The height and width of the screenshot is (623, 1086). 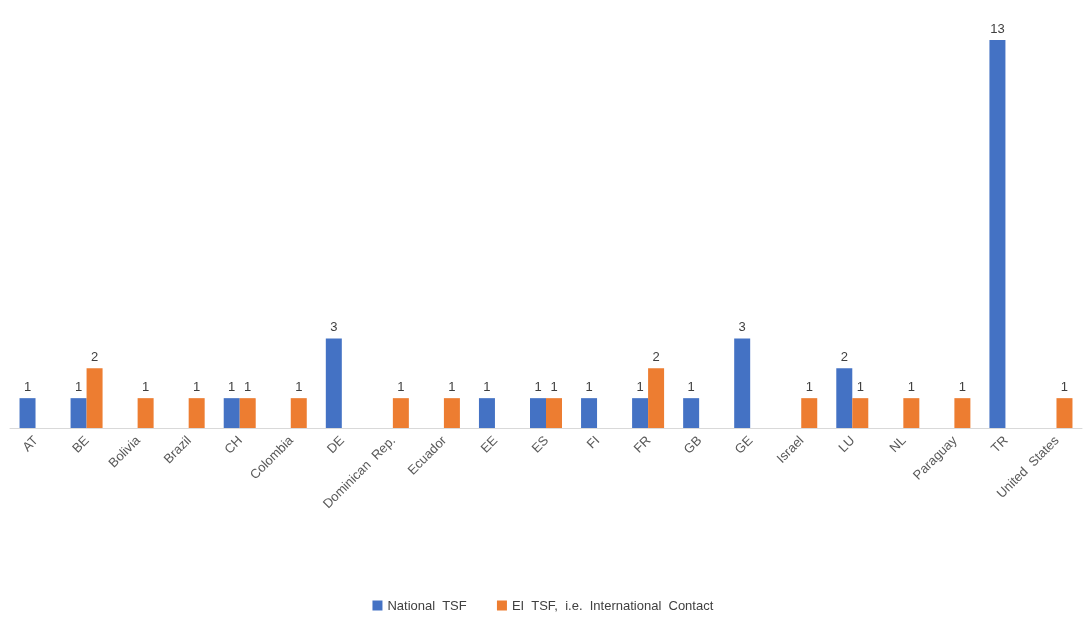 I want to click on legend-label: National TSF, so click(x=427, y=605).